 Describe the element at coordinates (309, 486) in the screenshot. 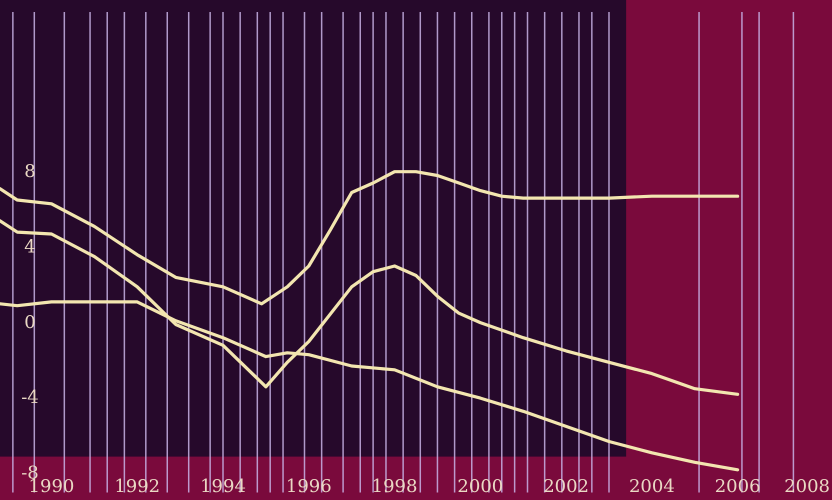

I see `x-tick-label: 1996` at that location.